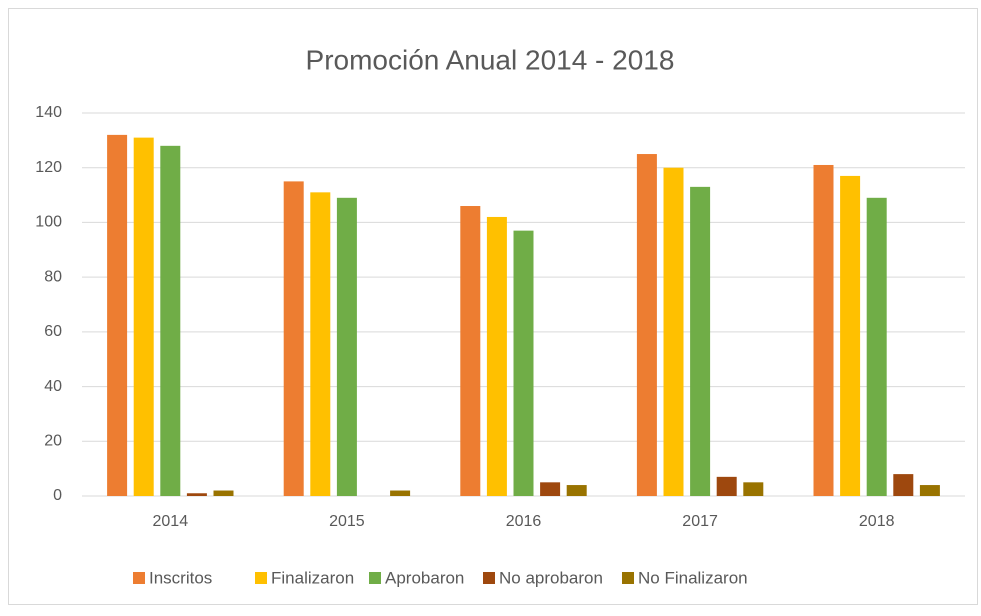 The width and height of the screenshot is (981, 616). What do you see at coordinates (48, 167) in the screenshot?
I see `y-tick-label: 120` at bounding box center [48, 167].